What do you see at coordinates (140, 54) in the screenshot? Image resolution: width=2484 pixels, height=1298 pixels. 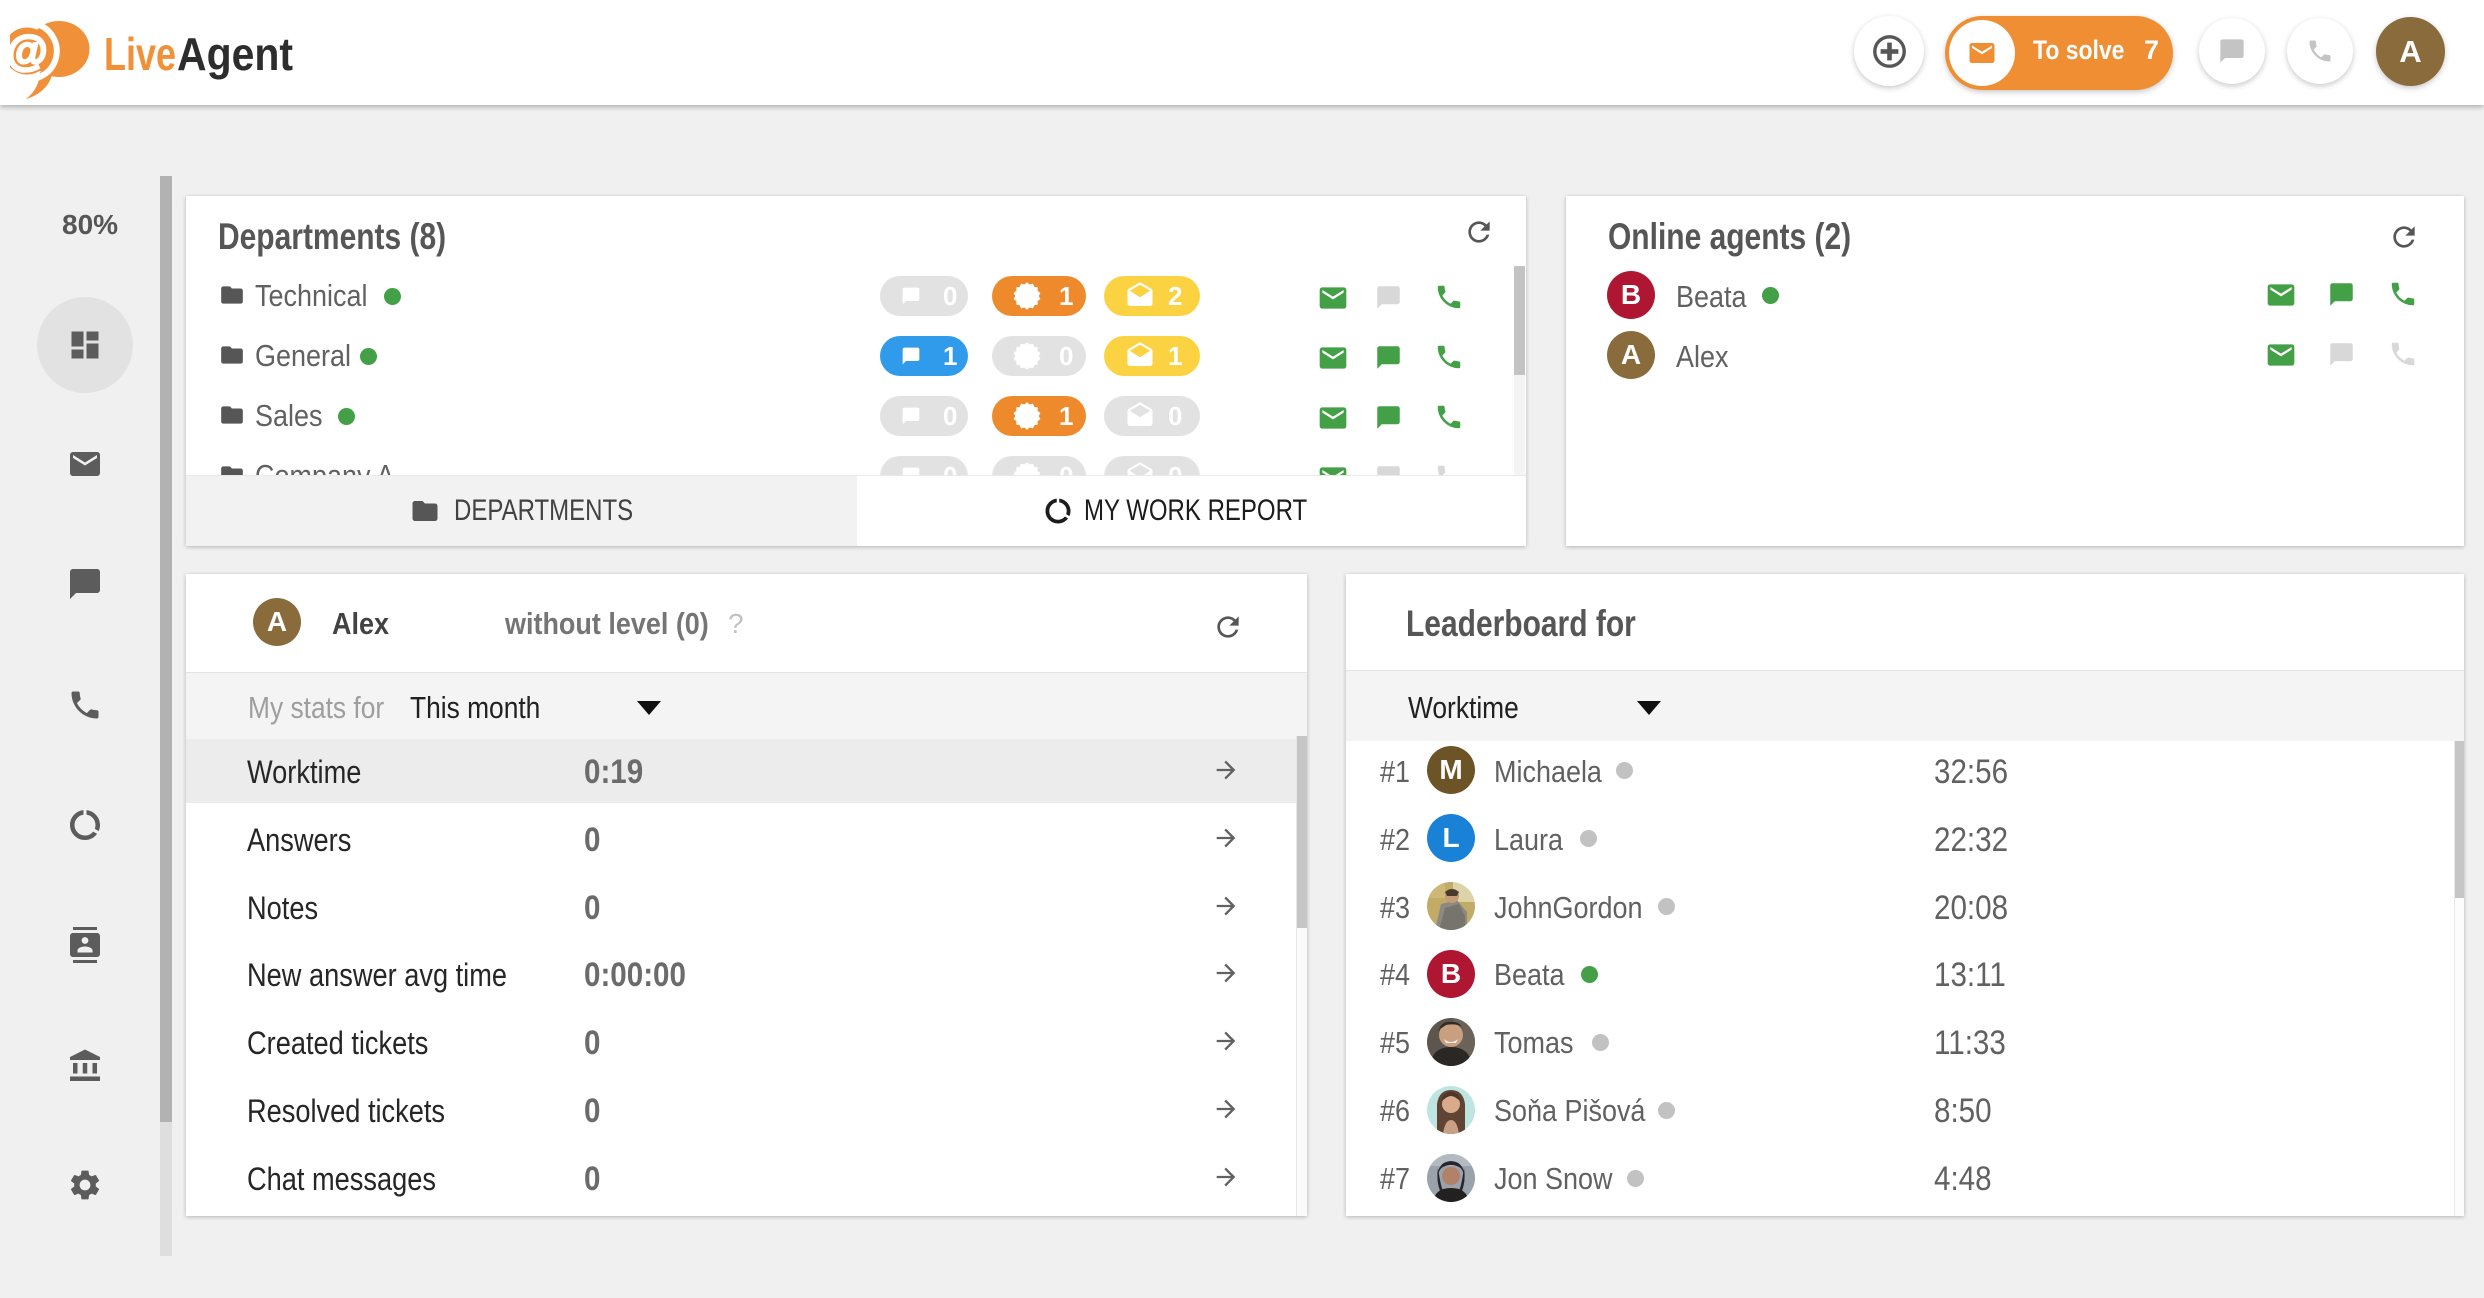 I see `svg-text: Live` at bounding box center [140, 54].